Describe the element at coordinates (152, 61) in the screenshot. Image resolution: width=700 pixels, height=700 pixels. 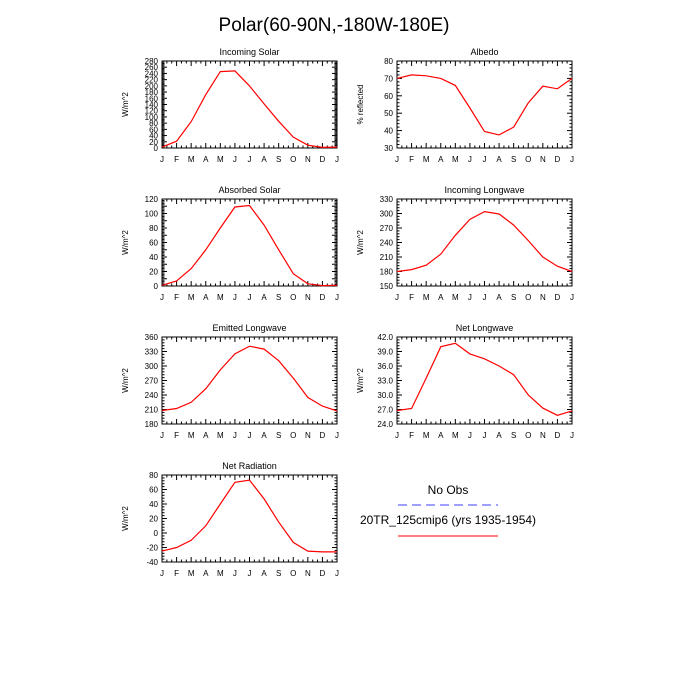
I see `y-tick-label: 280` at that location.